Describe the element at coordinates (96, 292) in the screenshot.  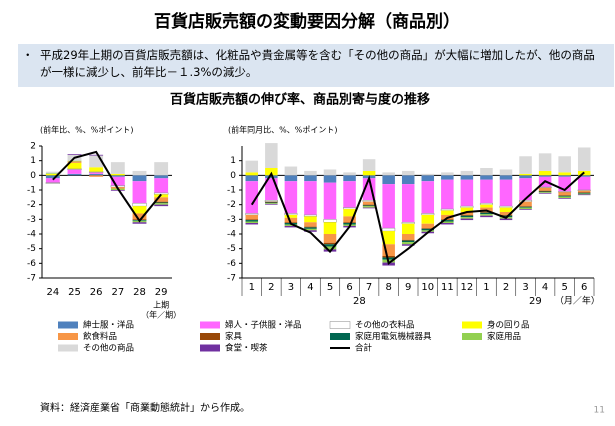
I see `x-tick-label: 26` at that location.